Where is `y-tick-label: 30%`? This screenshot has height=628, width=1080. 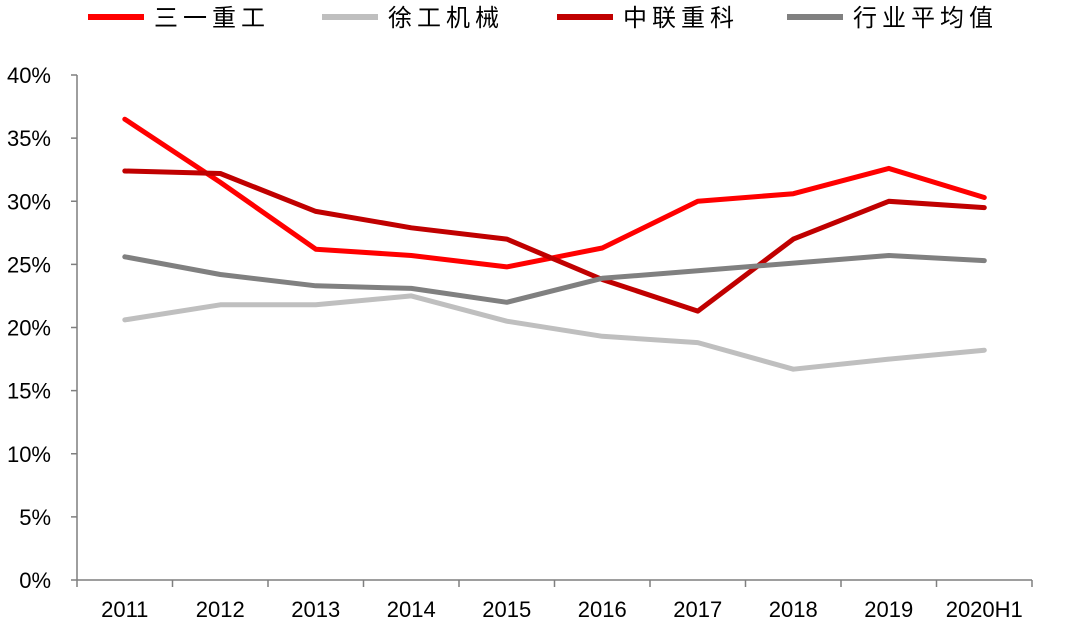
y-tick-label: 30% is located at coordinates (29, 201).